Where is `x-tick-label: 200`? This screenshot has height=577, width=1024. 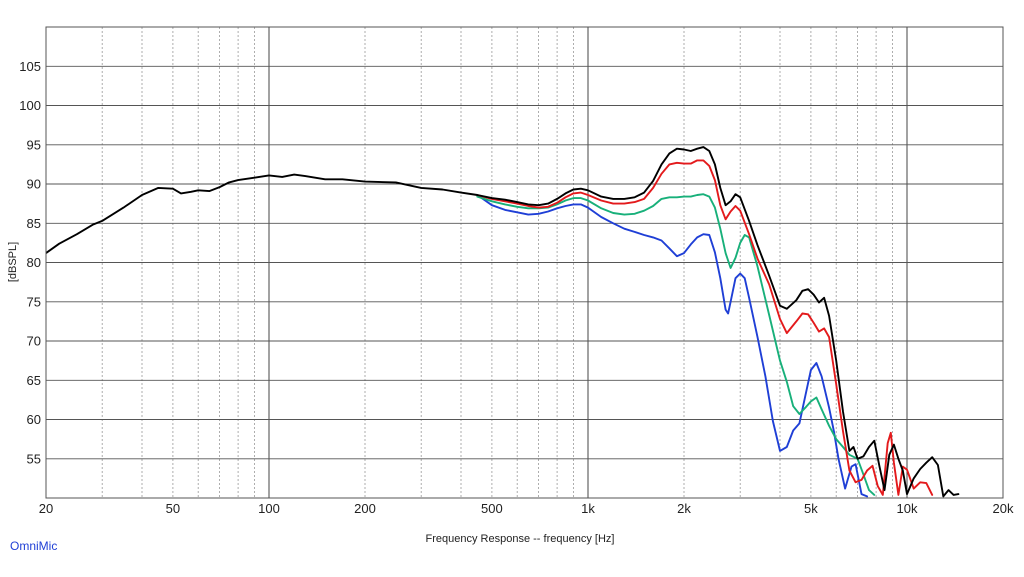
x-tick-label: 200 is located at coordinates (365, 508).